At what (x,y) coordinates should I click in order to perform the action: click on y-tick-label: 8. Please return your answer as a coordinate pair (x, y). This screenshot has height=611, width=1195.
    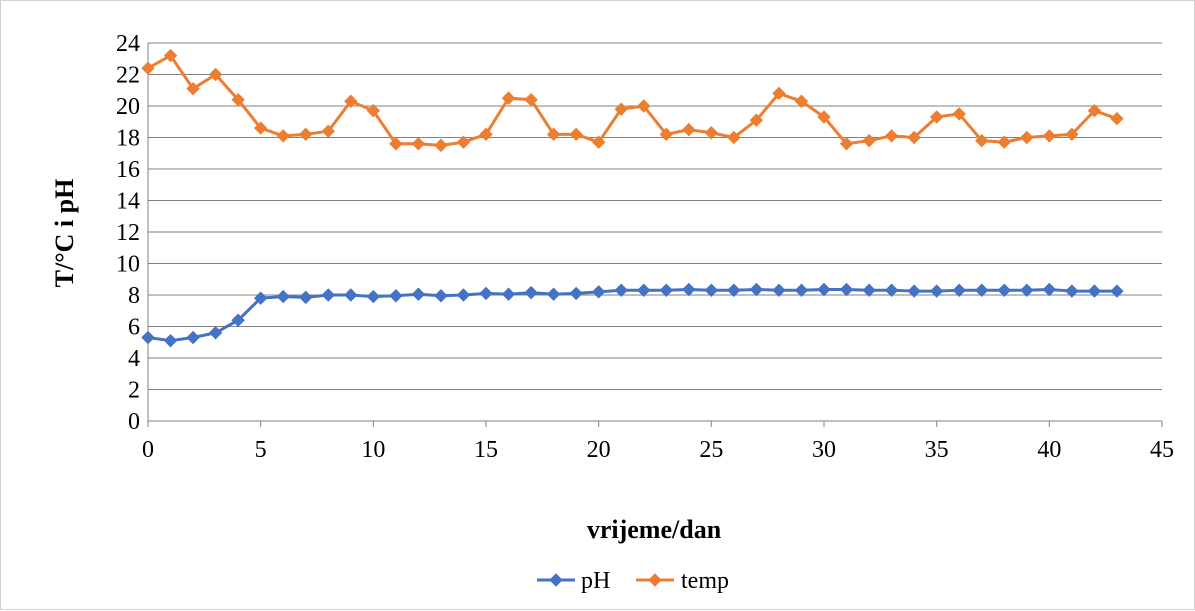
    Looking at the image, I should click on (134, 296).